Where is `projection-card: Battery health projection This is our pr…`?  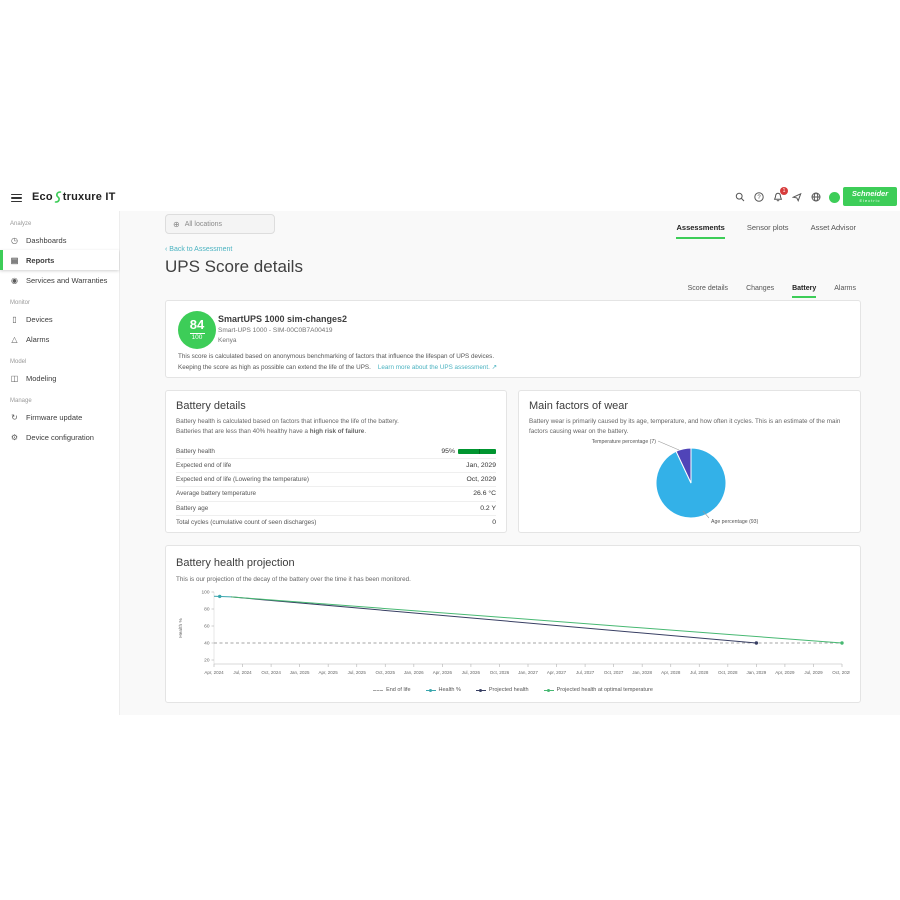
projection-card: Battery health projection This is our pr… is located at coordinates (513, 624).